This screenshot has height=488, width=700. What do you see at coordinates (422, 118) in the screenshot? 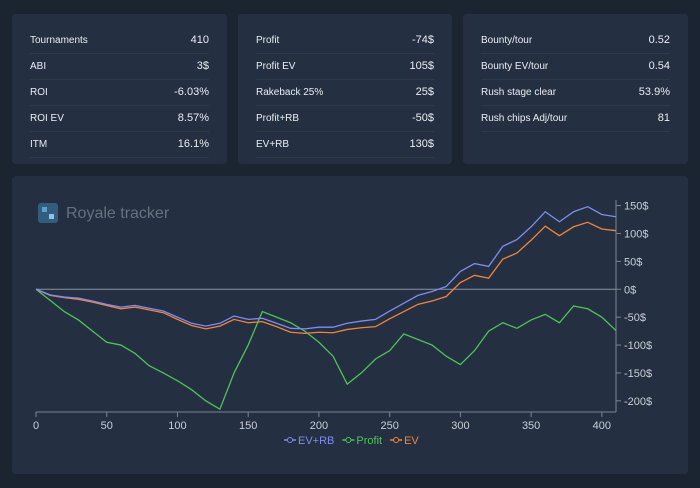
I see `stat-value: -50$` at bounding box center [422, 118].